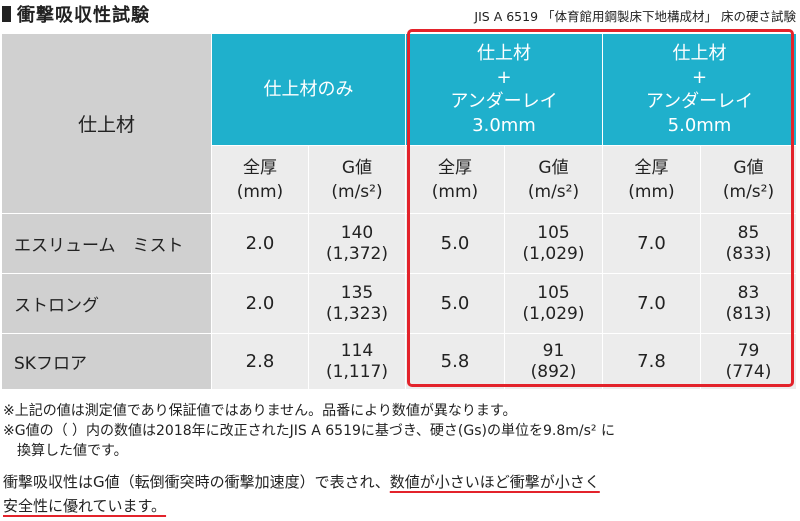  What do you see at coordinates (748, 350) in the screenshot?
I see `value-line: 79` at bounding box center [748, 350].